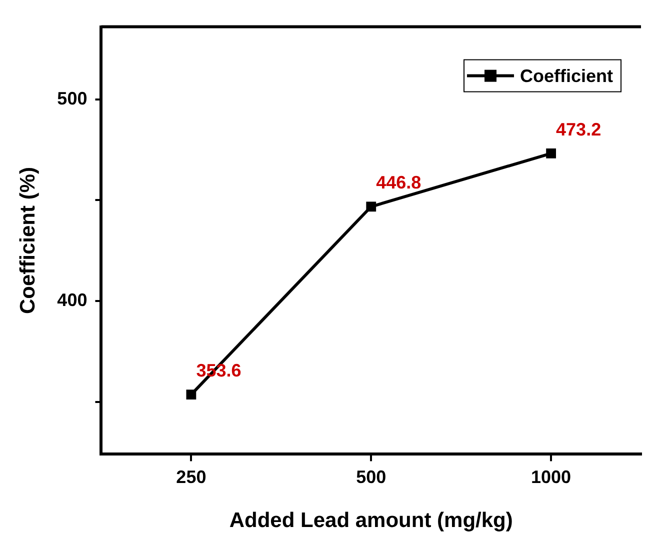 The image size is (648, 542). What do you see at coordinates (191, 476) in the screenshot?
I see `x-tick-label: 250` at bounding box center [191, 476].